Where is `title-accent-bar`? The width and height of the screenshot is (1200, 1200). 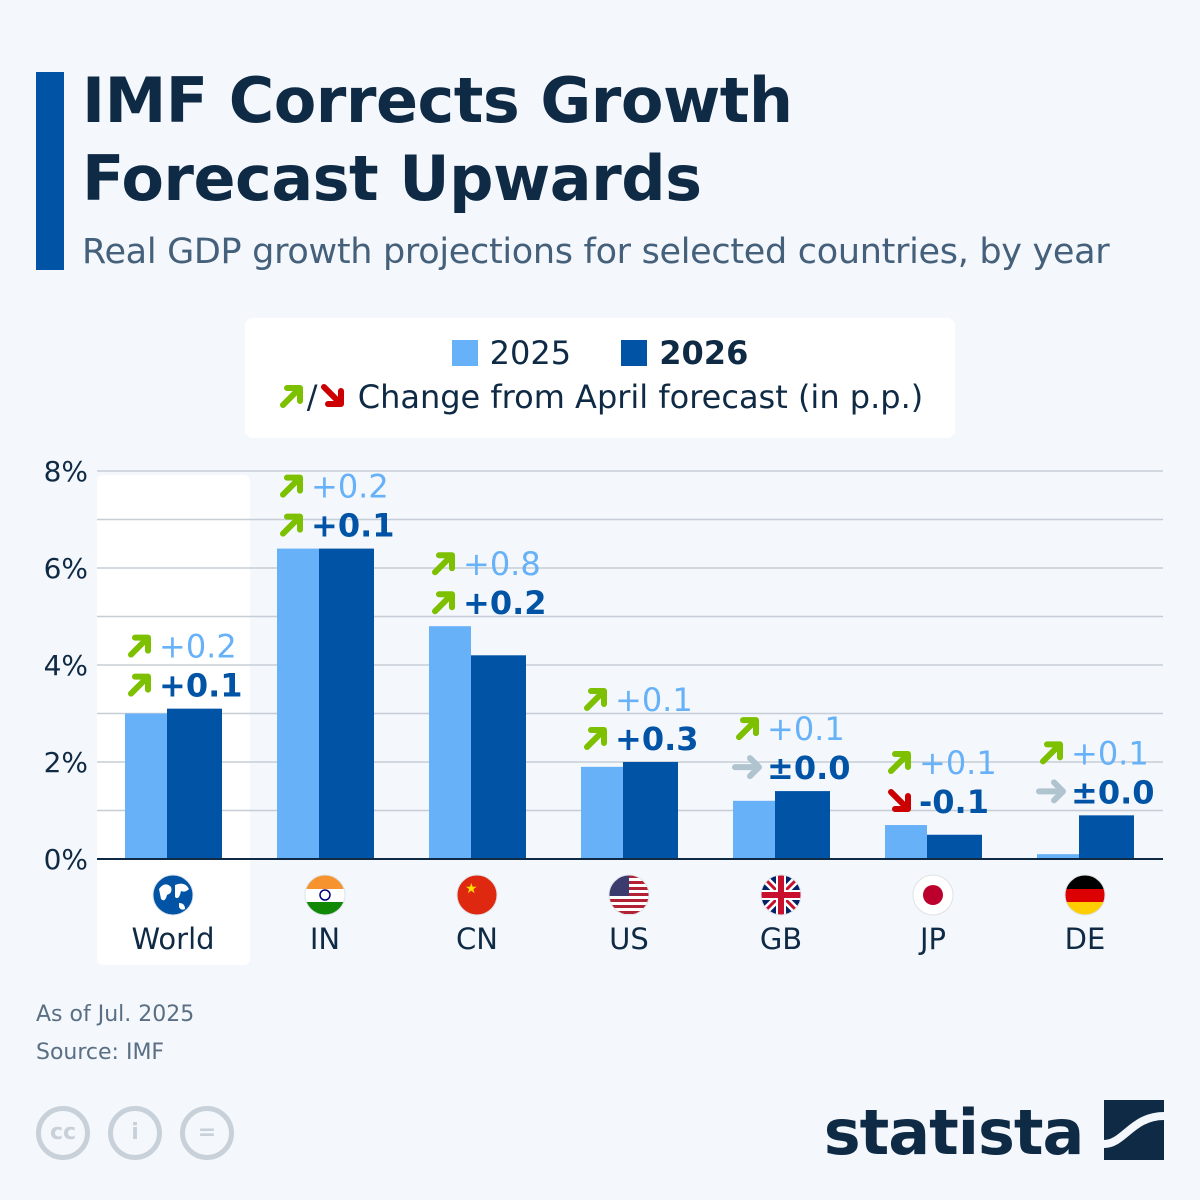 title-accent-bar is located at coordinates (50, 171).